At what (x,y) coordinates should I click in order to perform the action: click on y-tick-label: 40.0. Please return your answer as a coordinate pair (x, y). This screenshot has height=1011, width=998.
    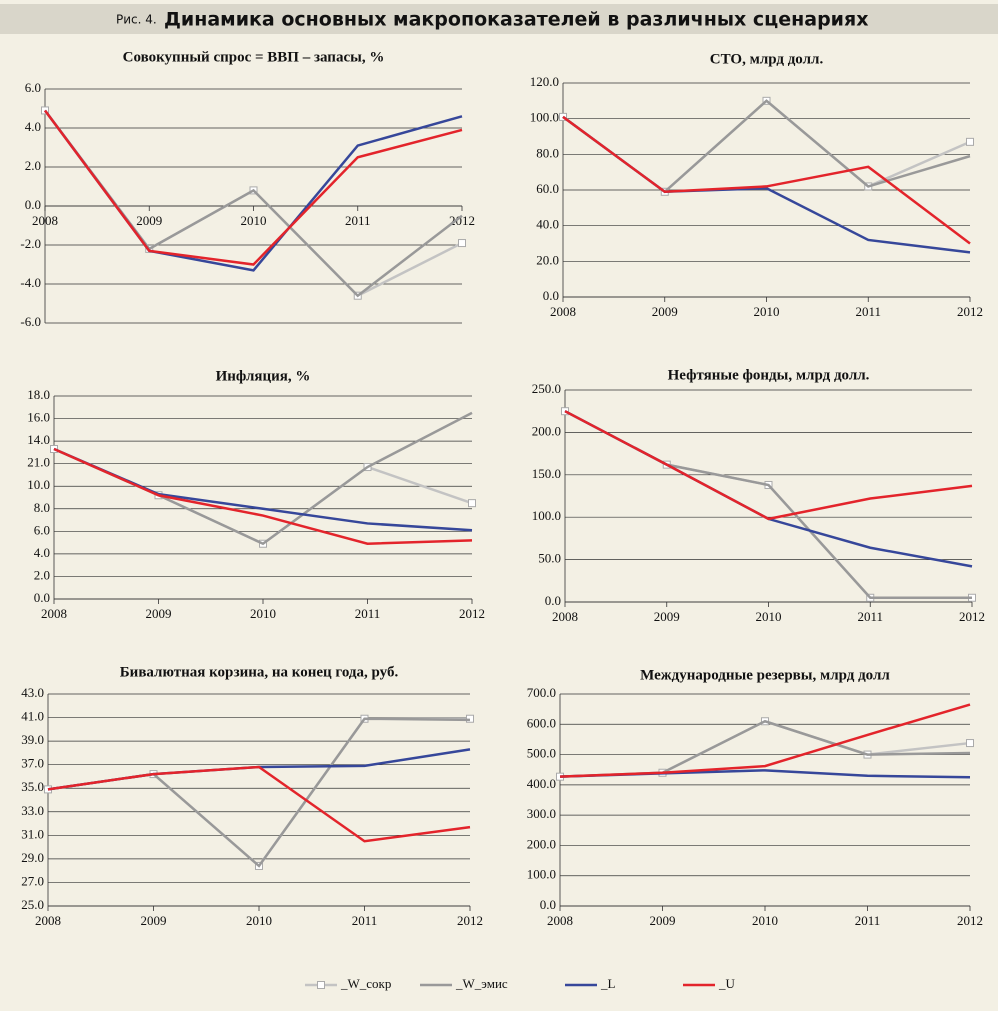
    Looking at the image, I should click on (547, 224).